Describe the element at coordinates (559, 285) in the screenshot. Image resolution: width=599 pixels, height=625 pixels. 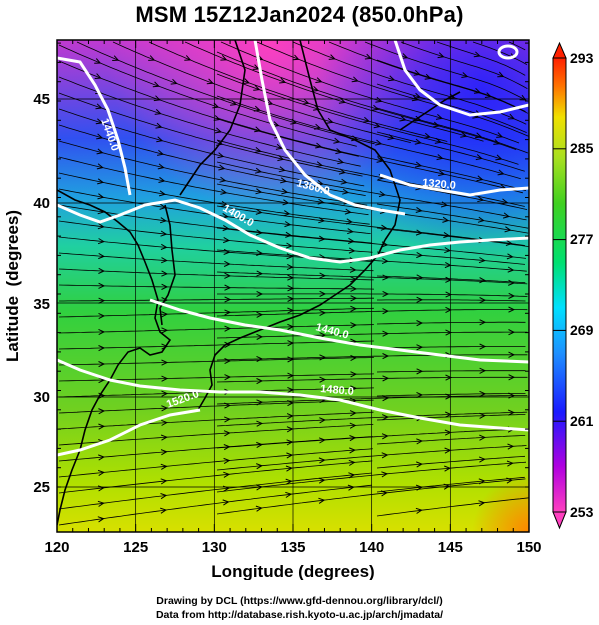
I see `colorbar-body` at that location.